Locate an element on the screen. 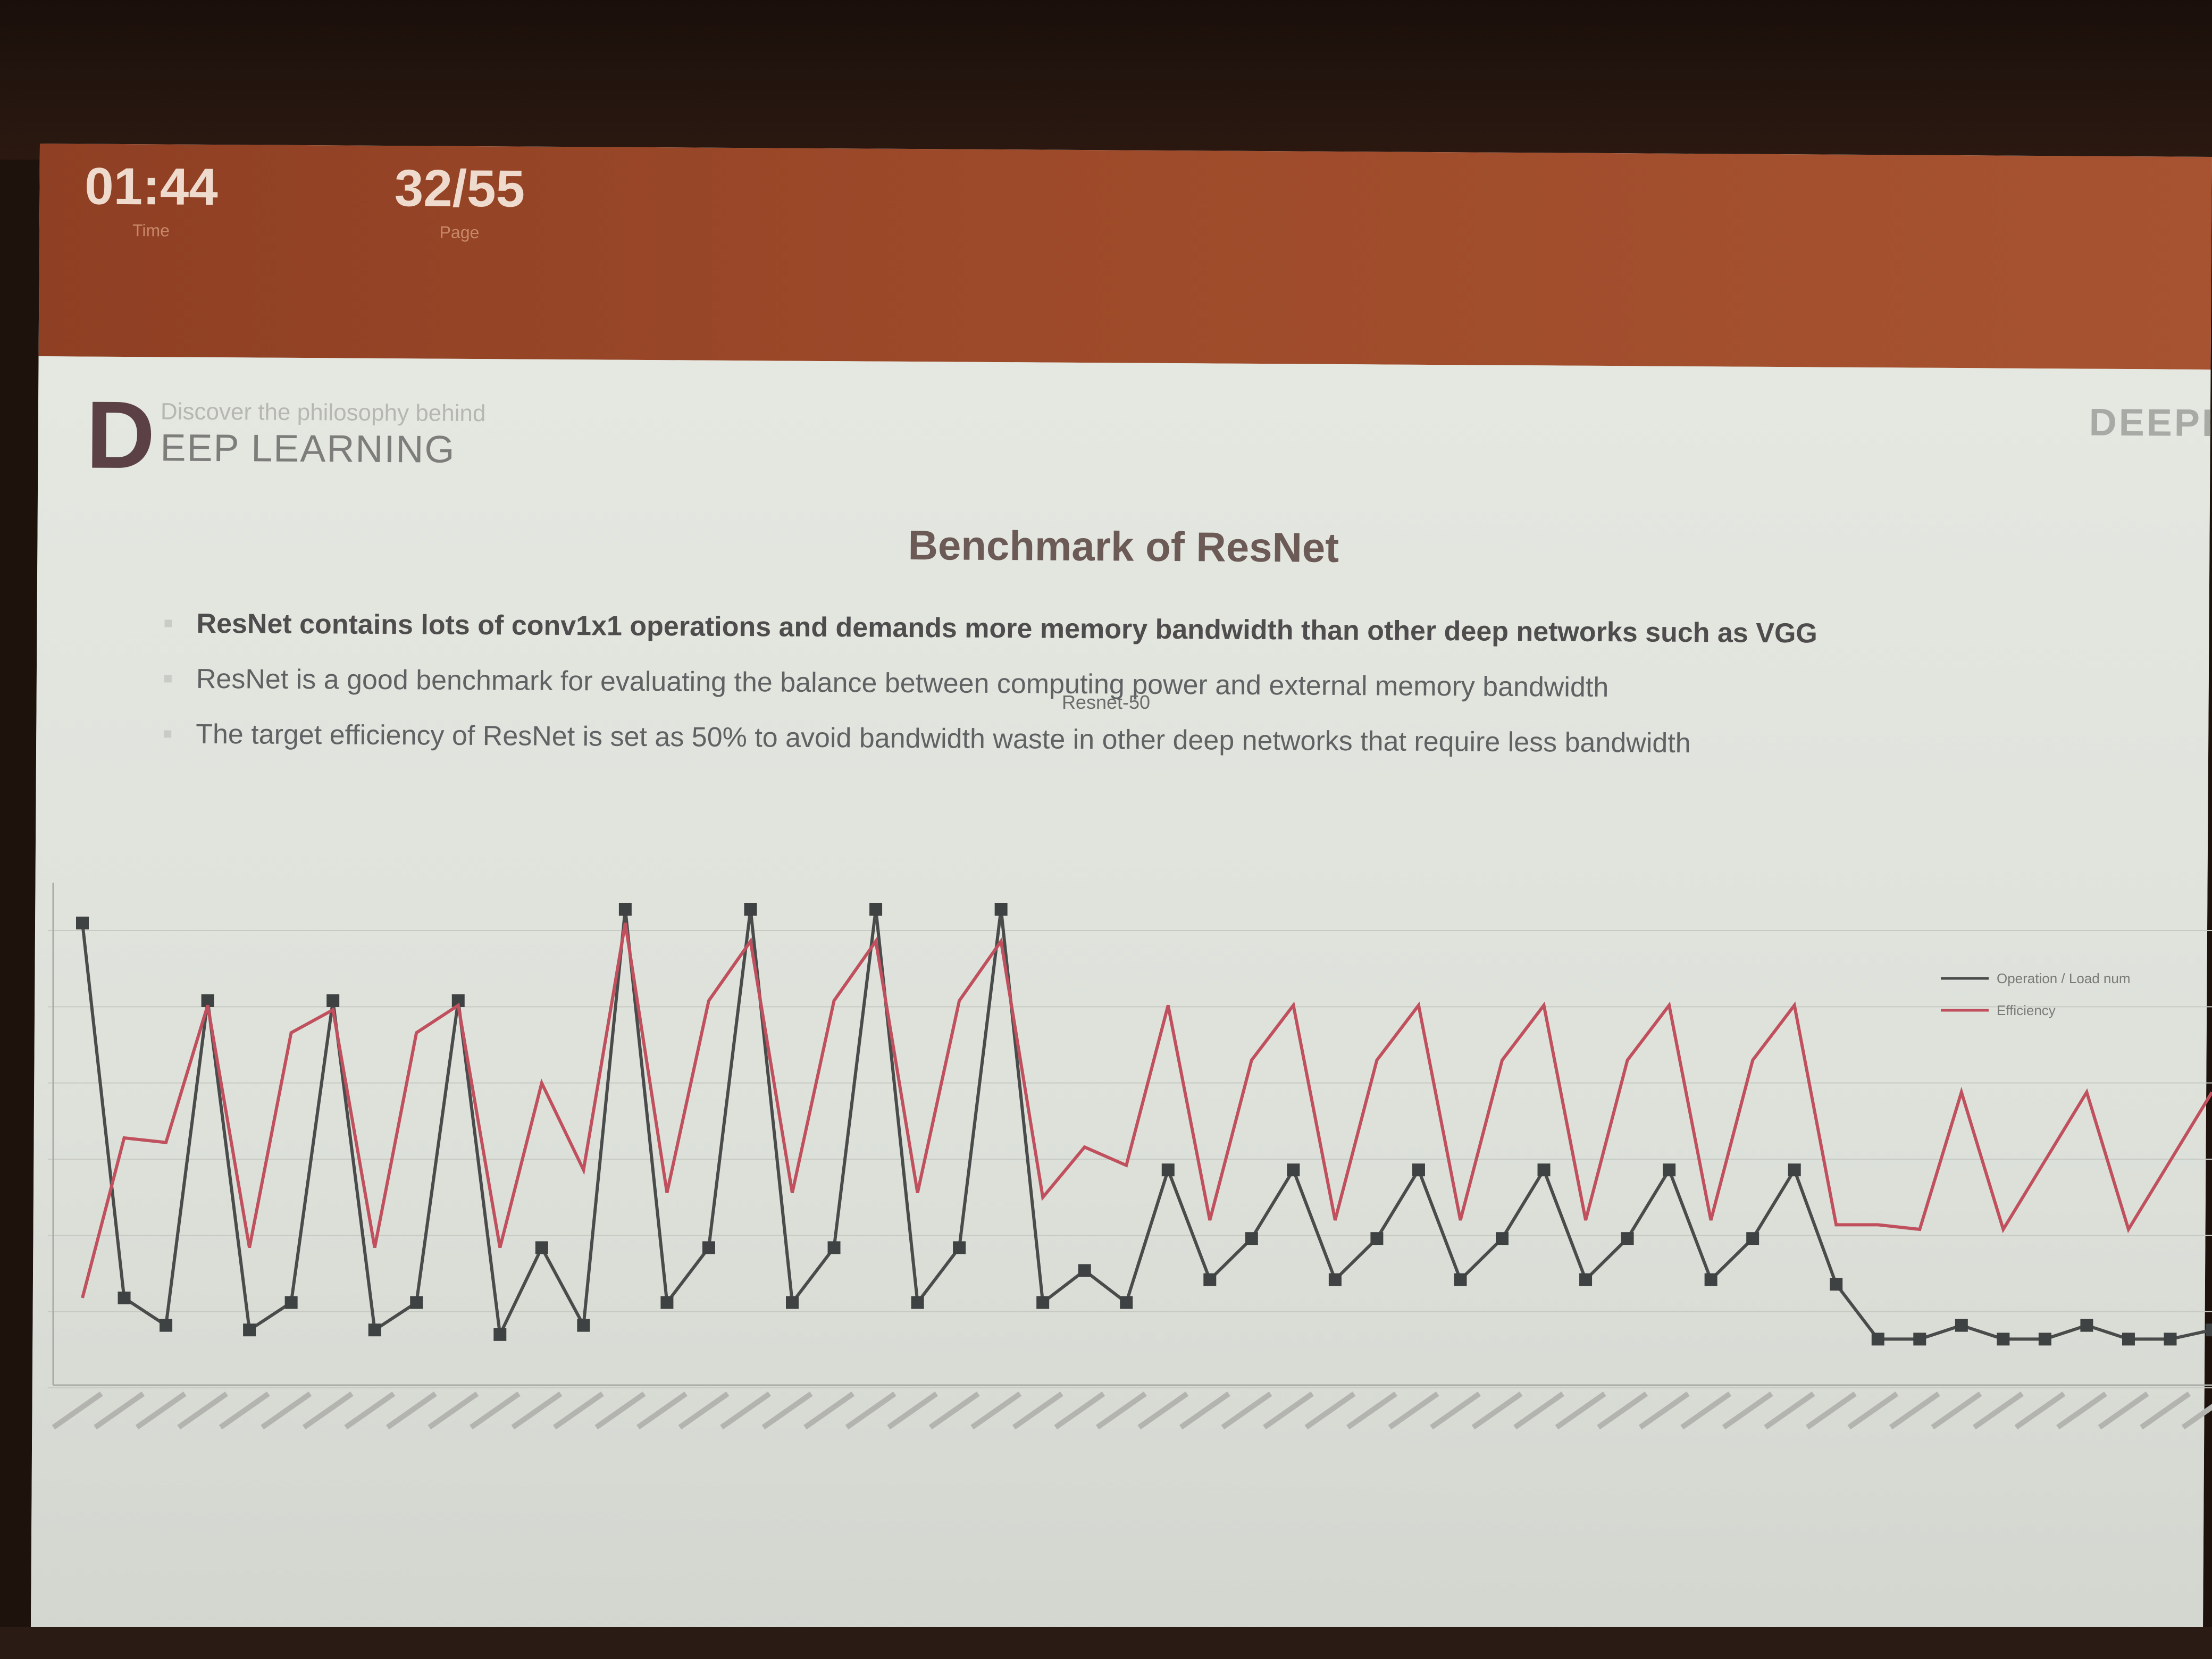 The height and width of the screenshot is (1659, 2212). page-counter-caption: Page is located at coordinates (459, 232).